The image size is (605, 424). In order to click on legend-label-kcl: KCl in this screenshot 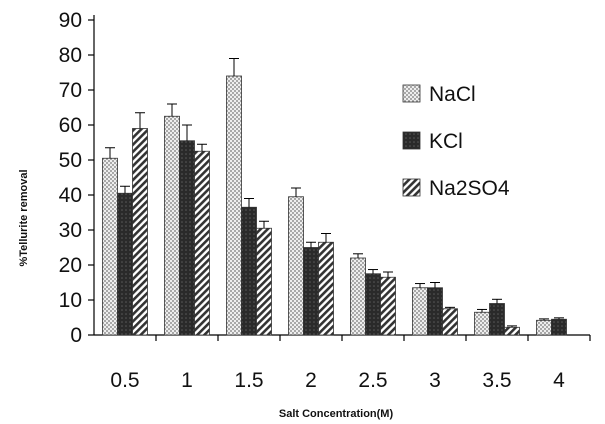, I will do `click(446, 141)`.